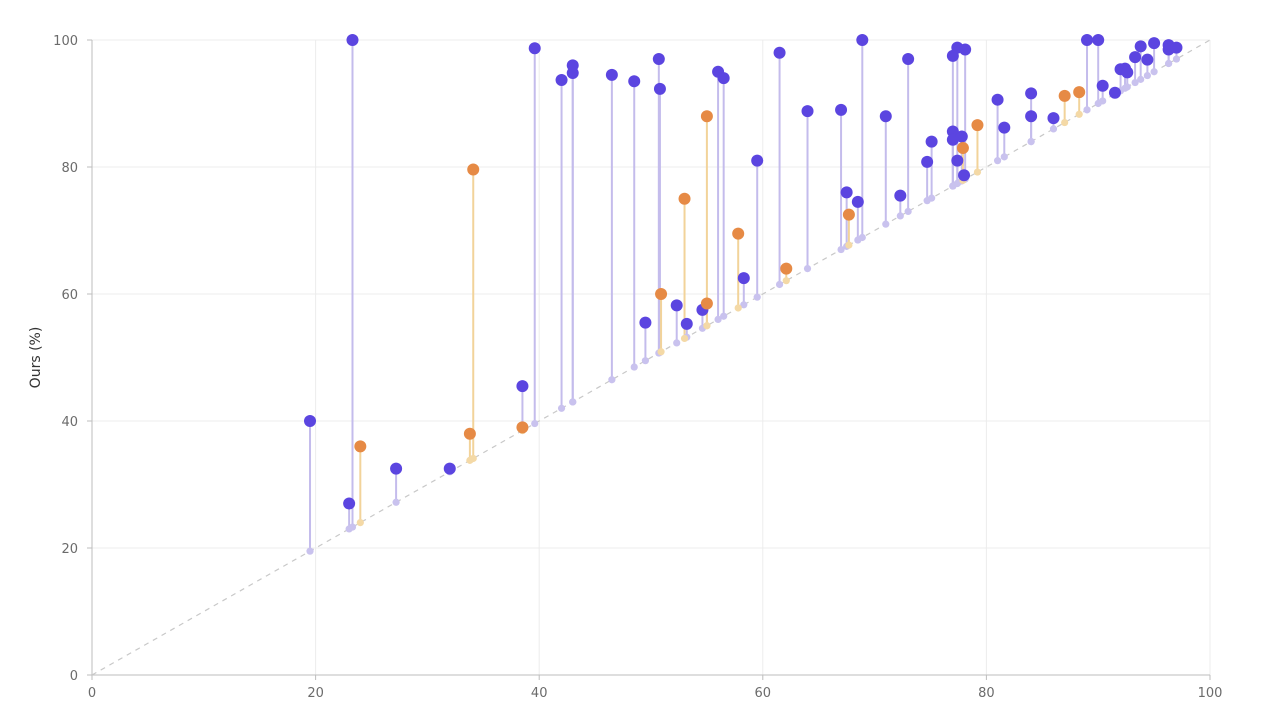  I want to click on y-tick-label: 0, so click(74, 676).